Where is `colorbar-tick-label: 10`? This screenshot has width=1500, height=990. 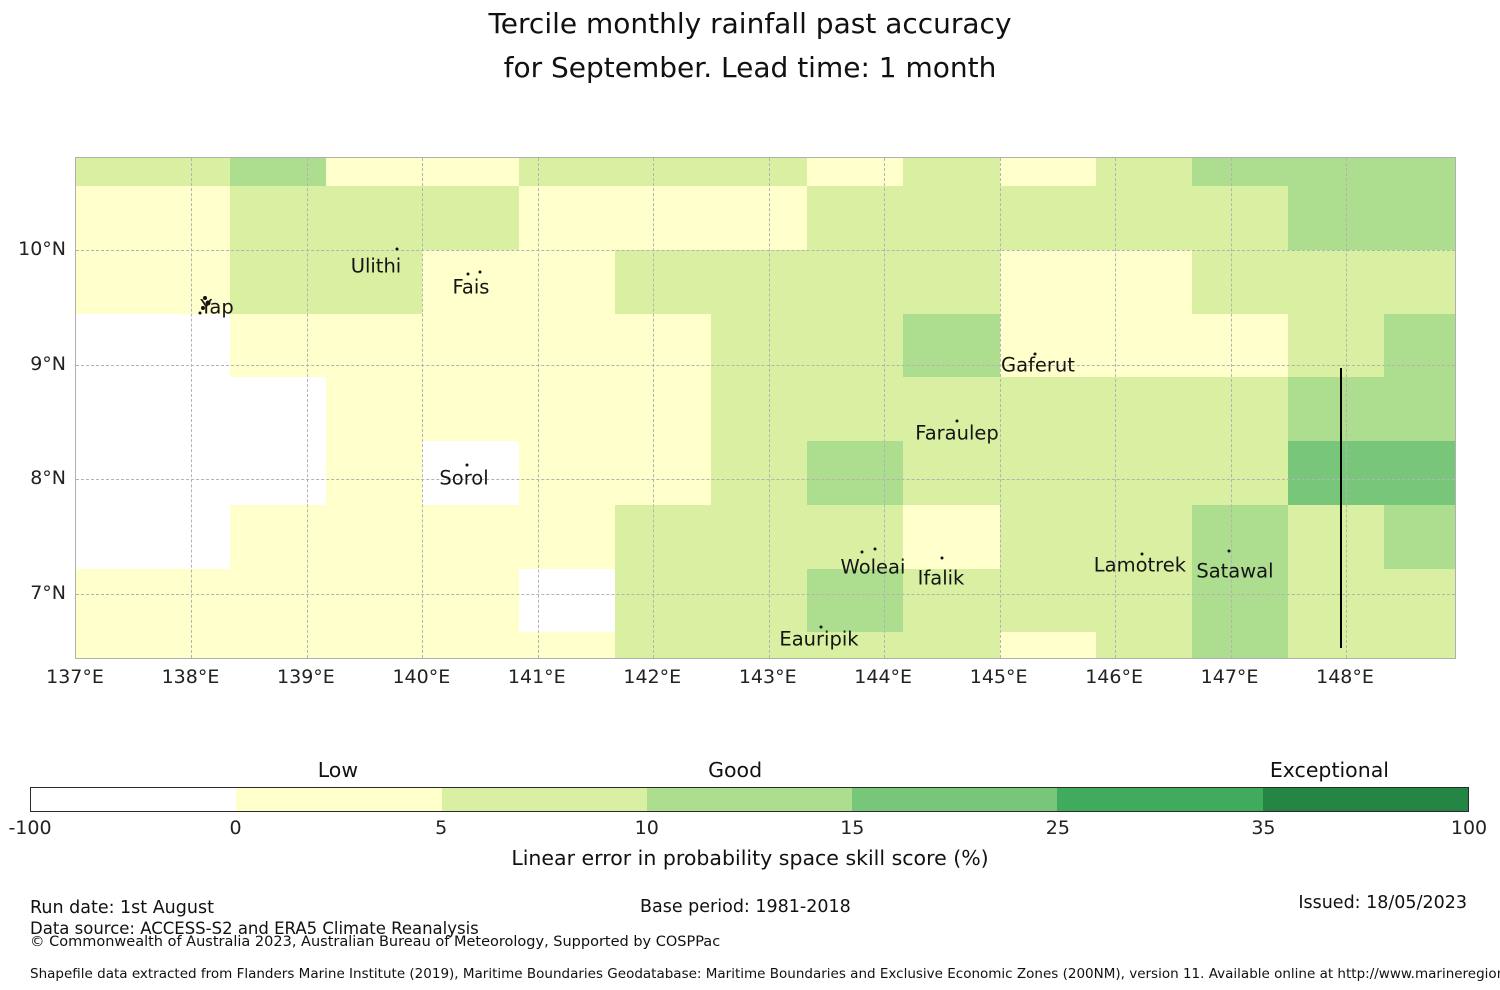 colorbar-tick-label: 10 is located at coordinates (646, 828).